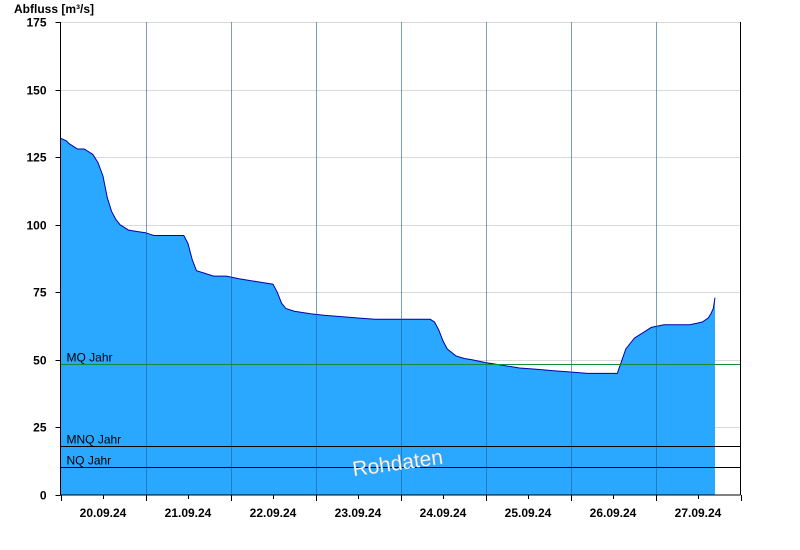 The width and height of the screenshot is (800, 550). What do you see at coordinates (54, 9) in the screenshot?
I see `y-axis-title: Abfluss [m³/s]` at bounding box center [54, 9].